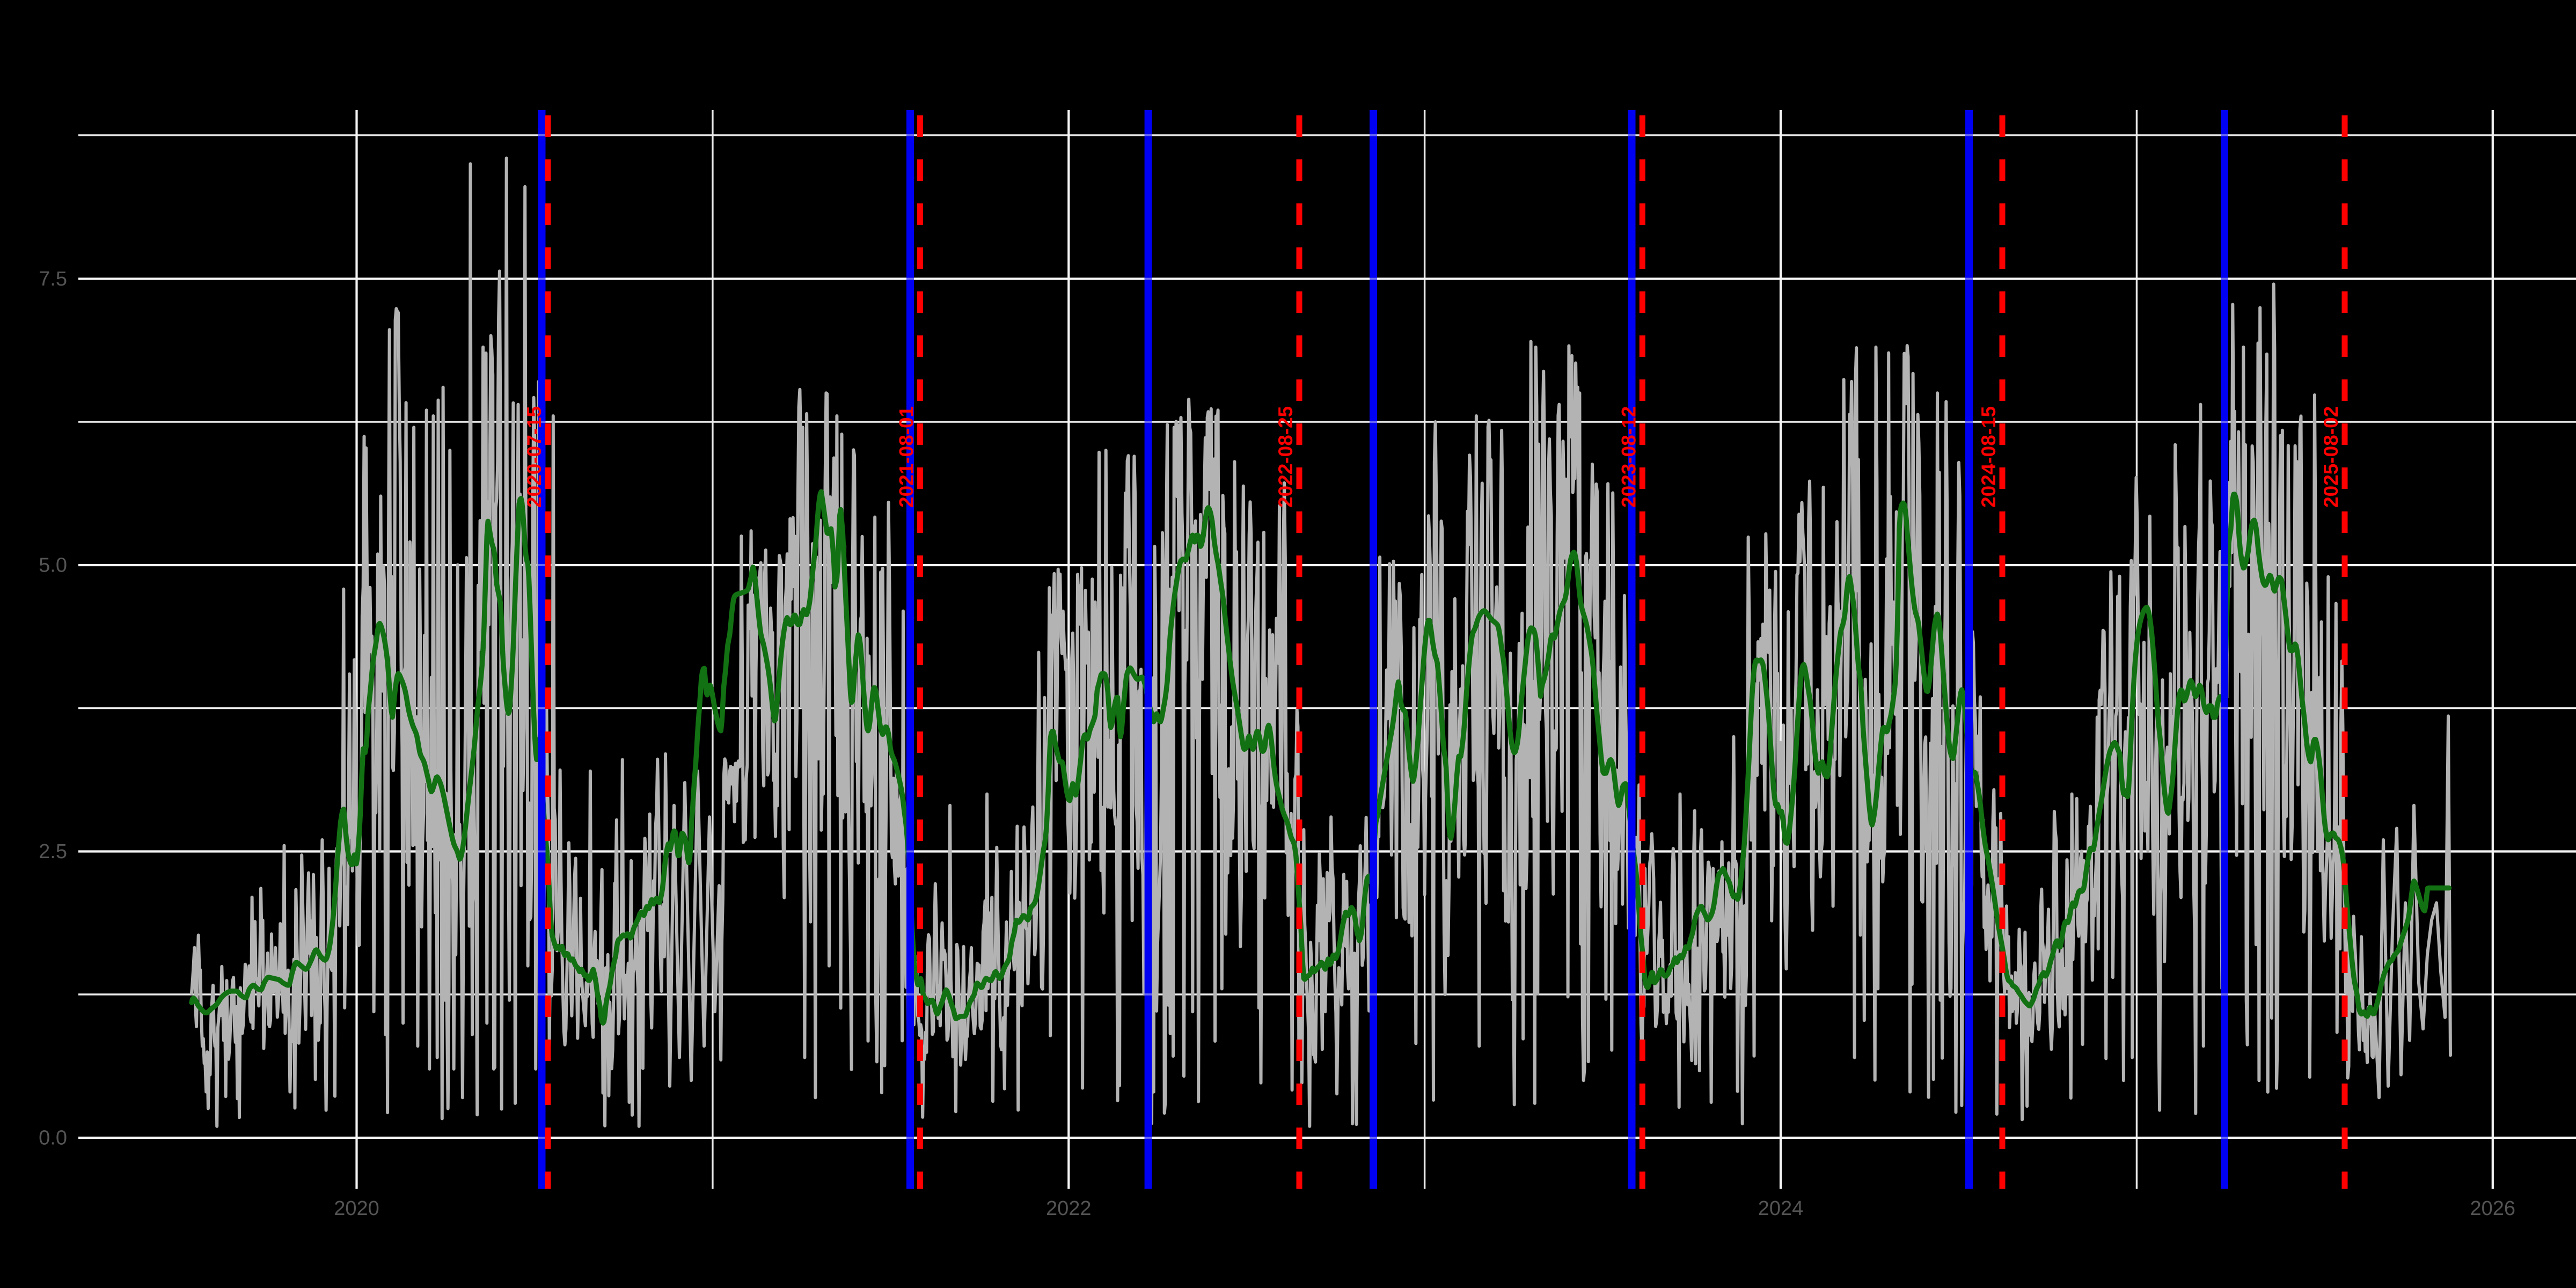  What do you see at coordinates (1286, 457) in the screenshot?
I see `svg-text: 2022-08-25` at bounding box center [1286, 457].